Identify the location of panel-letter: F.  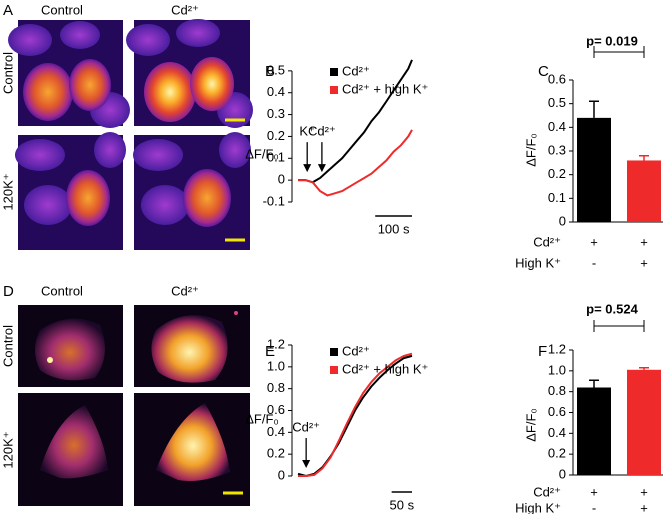
(542, 351).